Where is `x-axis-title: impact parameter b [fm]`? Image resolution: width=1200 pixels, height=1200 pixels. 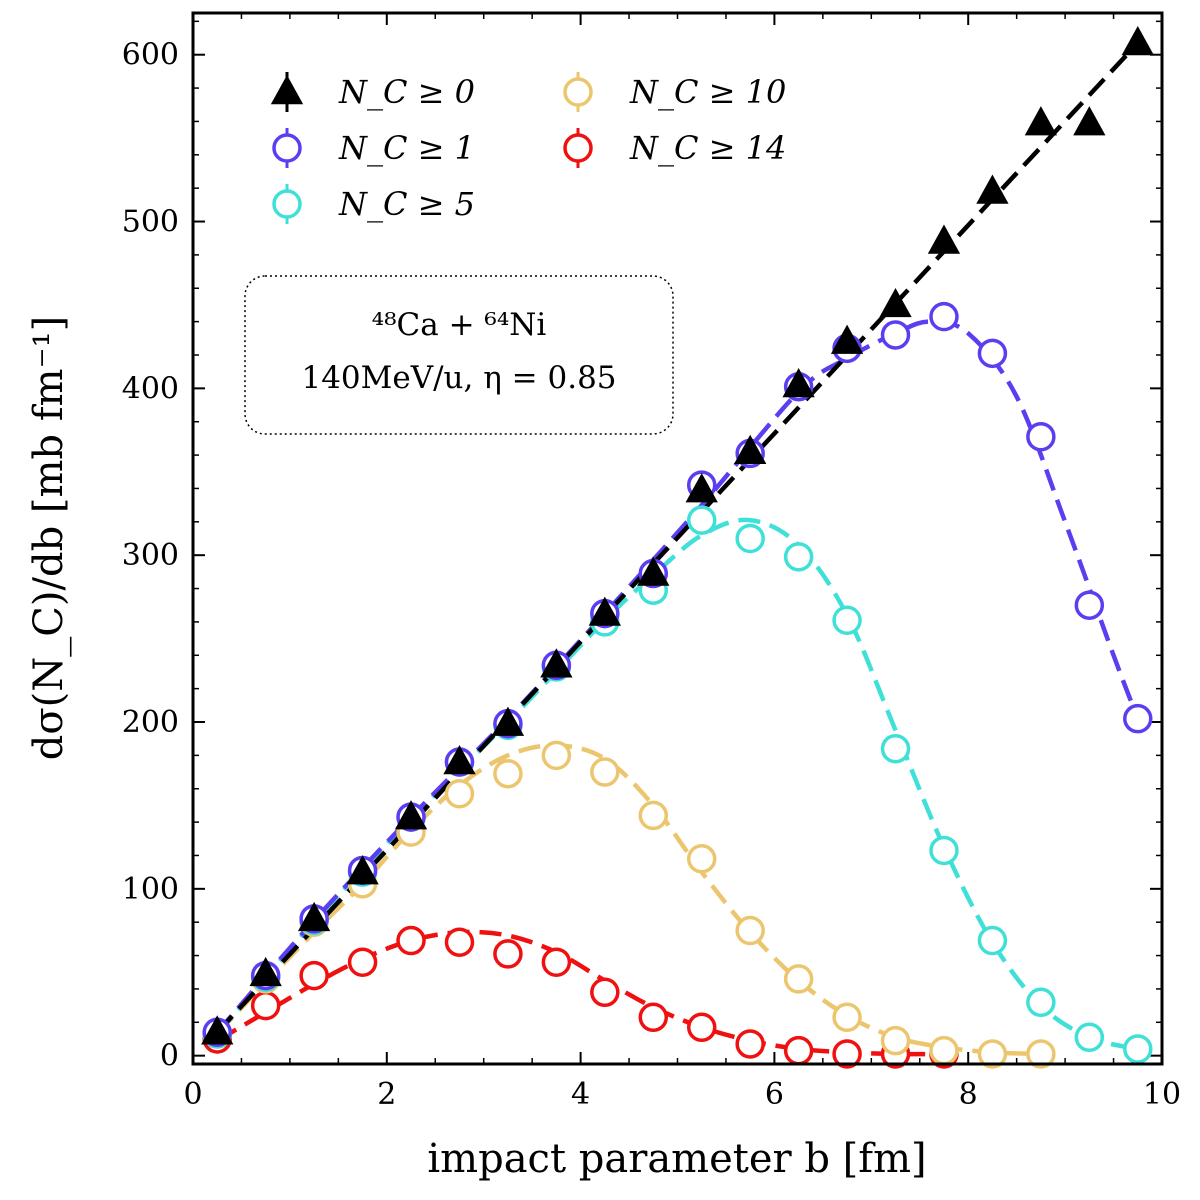 x-axis-title: impact parameter b [fm] is located at coordinates (676, 1159).